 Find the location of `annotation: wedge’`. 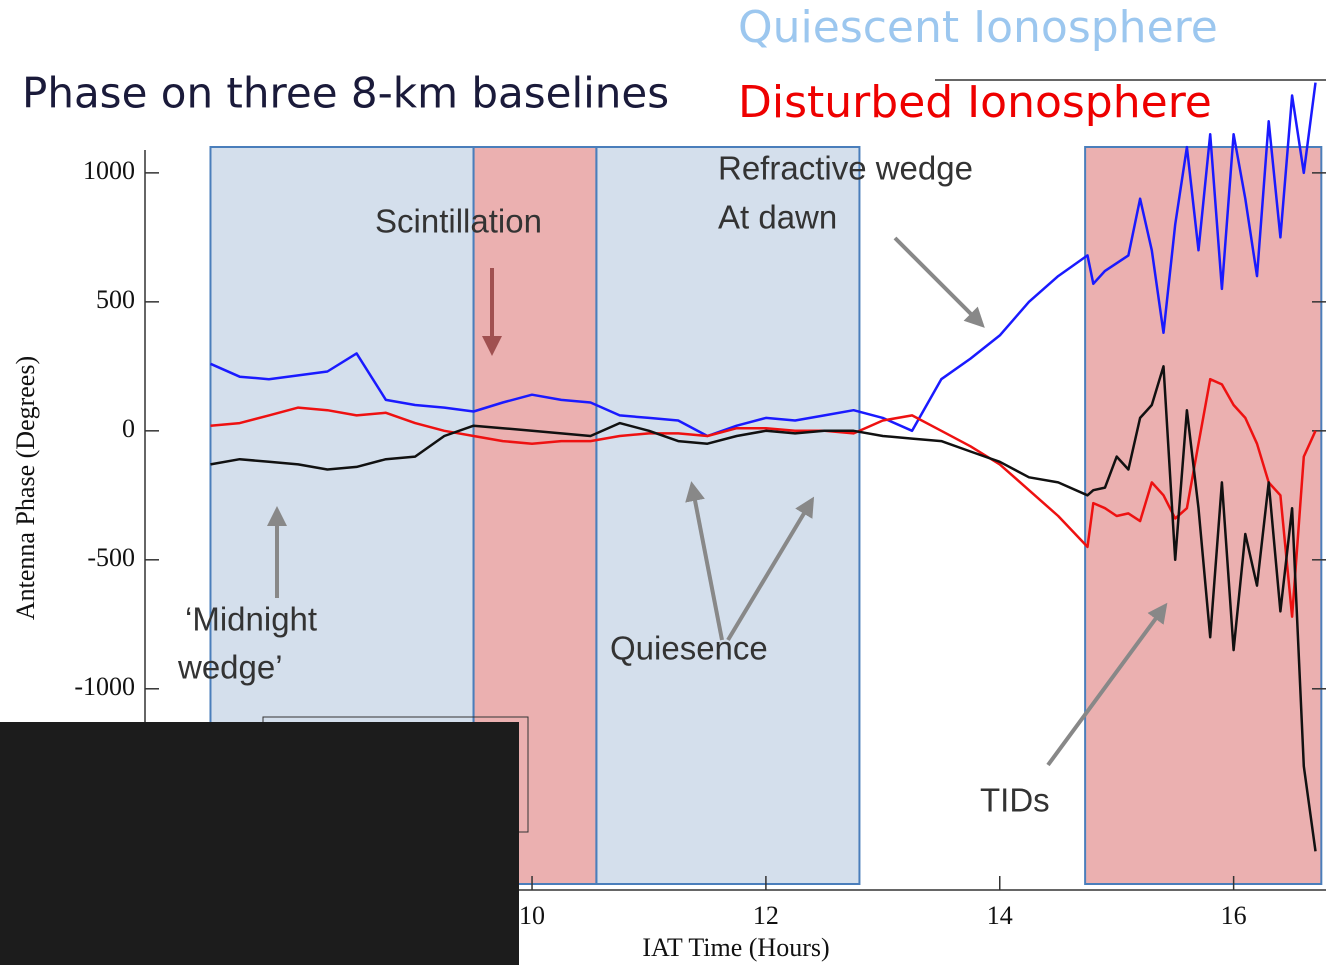

annotation: wedge’ is located at coordinates (230, 667).